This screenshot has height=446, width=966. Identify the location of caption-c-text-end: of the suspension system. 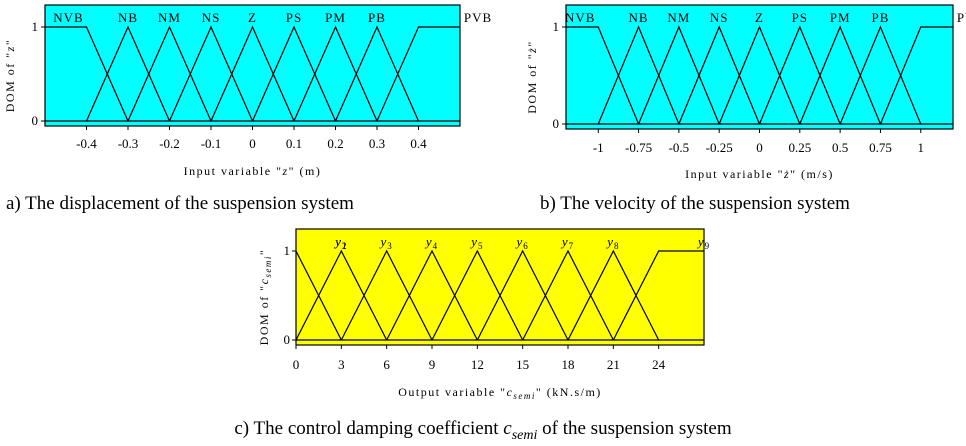
(634, 428).